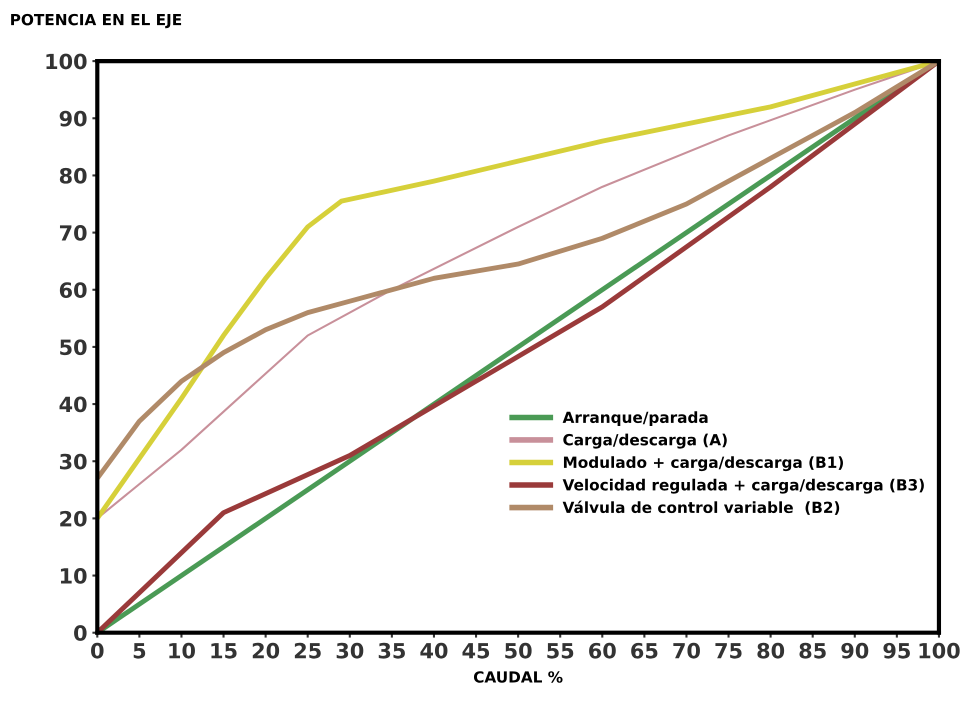 This screenshot has height=719, width=973. Describe the element at coordinates (73, 462) in the screenshot. I see `y-tick-label: 30` at that location.